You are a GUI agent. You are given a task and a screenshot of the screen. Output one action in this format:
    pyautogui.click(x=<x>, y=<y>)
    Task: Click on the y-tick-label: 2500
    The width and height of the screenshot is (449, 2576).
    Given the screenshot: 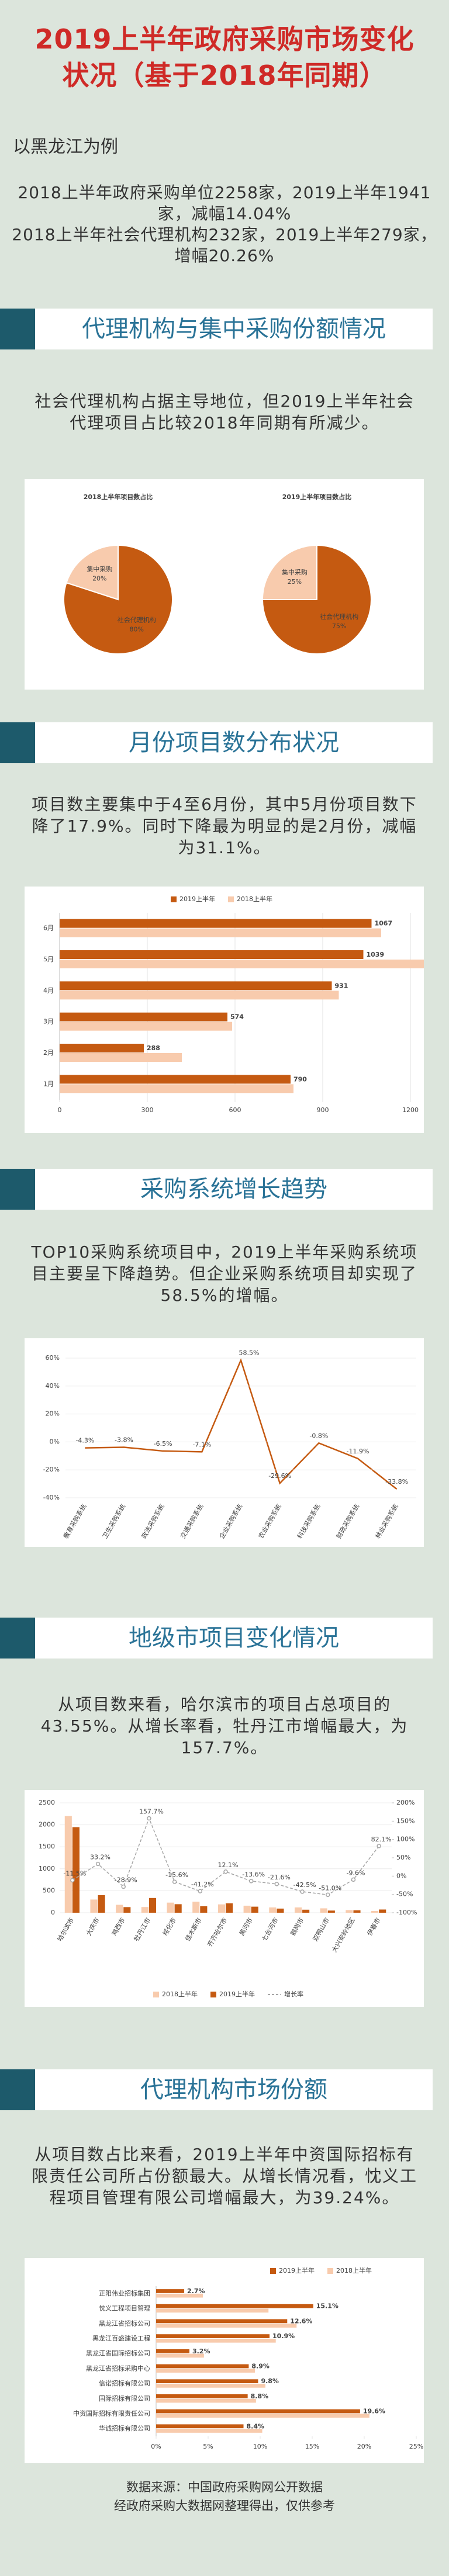 What is the action you would take?
    pyautogui.click(x=47, y=1803)
    